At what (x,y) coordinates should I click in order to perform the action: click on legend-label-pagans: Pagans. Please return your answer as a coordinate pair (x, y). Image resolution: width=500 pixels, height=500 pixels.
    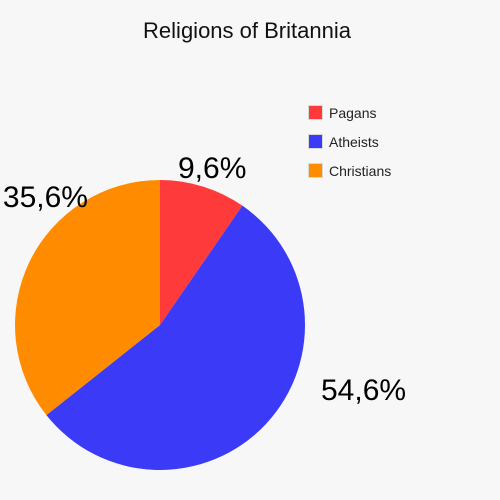
    Looking at the image, I should click on (353, 112).